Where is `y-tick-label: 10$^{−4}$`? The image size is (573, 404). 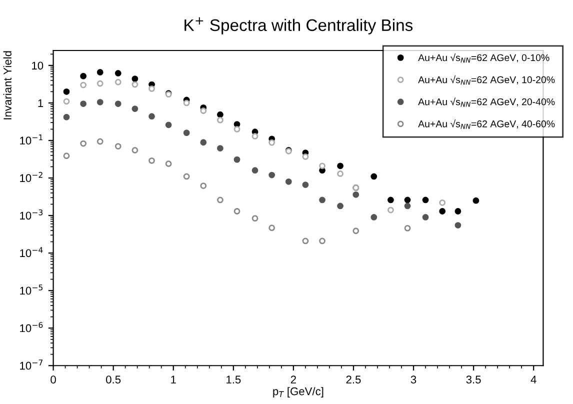
y-tick-label: 10$^{−4}$ is located at coordinates (31, 252).